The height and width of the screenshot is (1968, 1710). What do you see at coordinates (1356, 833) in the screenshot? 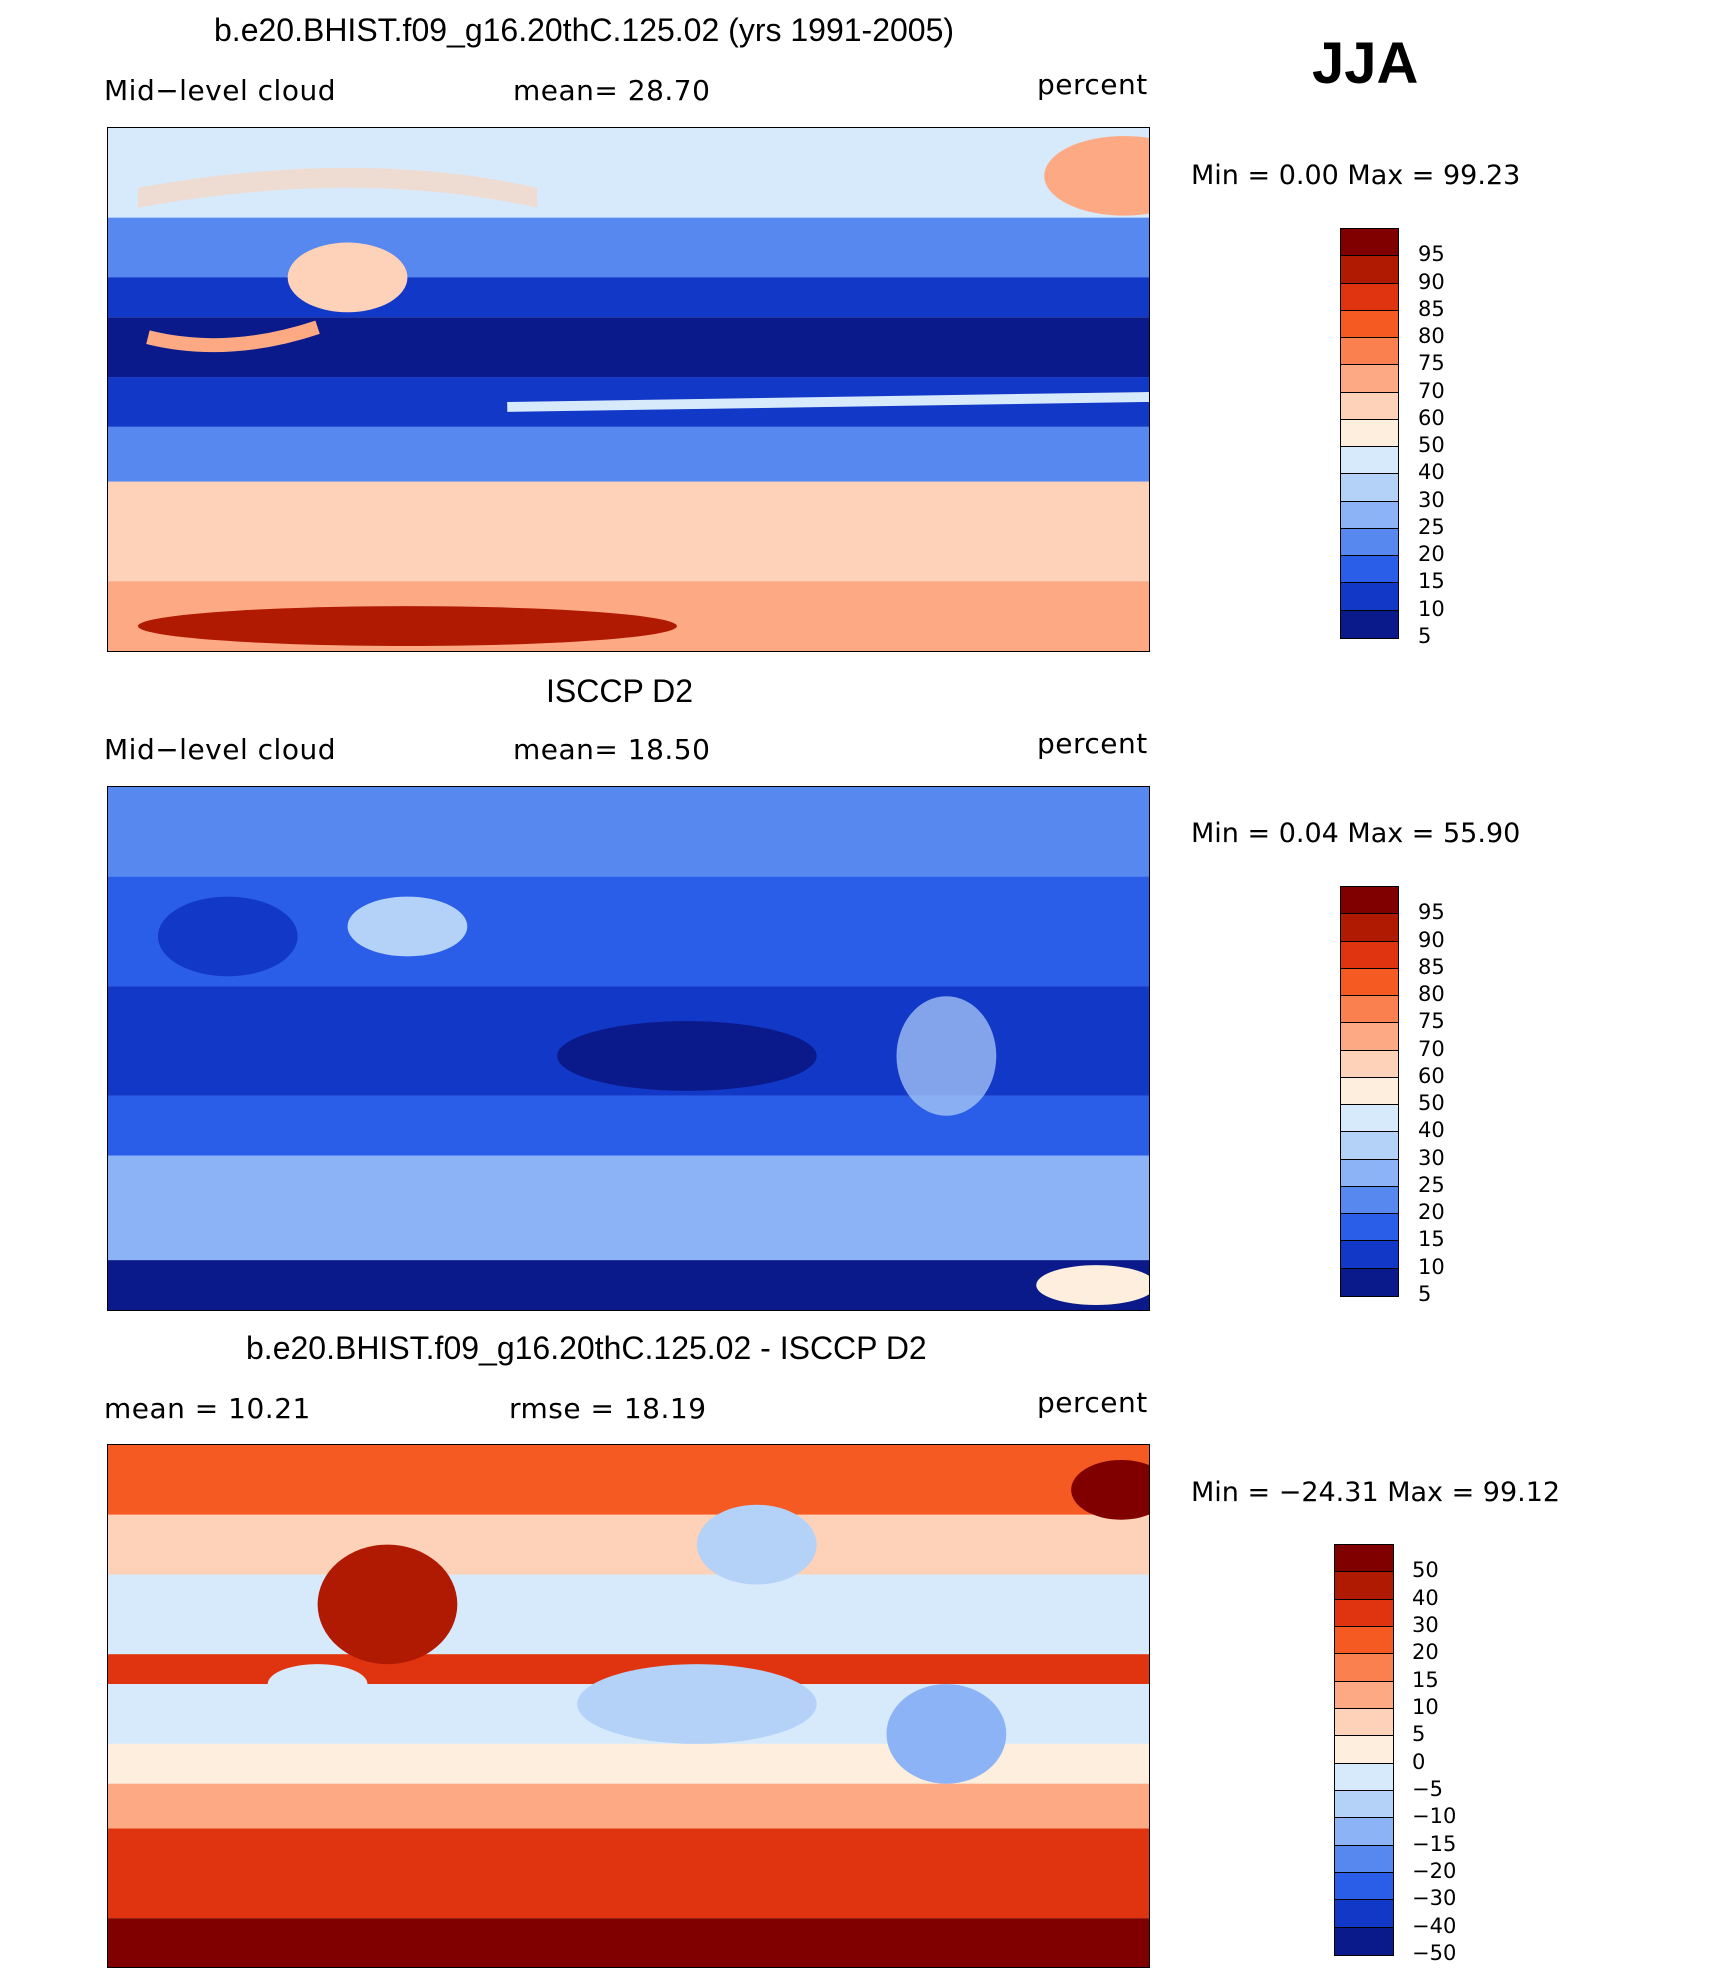
I see `panel-2-minmax: Min = 0.04 Max = 55.90` at bounding box center [1356, 833].